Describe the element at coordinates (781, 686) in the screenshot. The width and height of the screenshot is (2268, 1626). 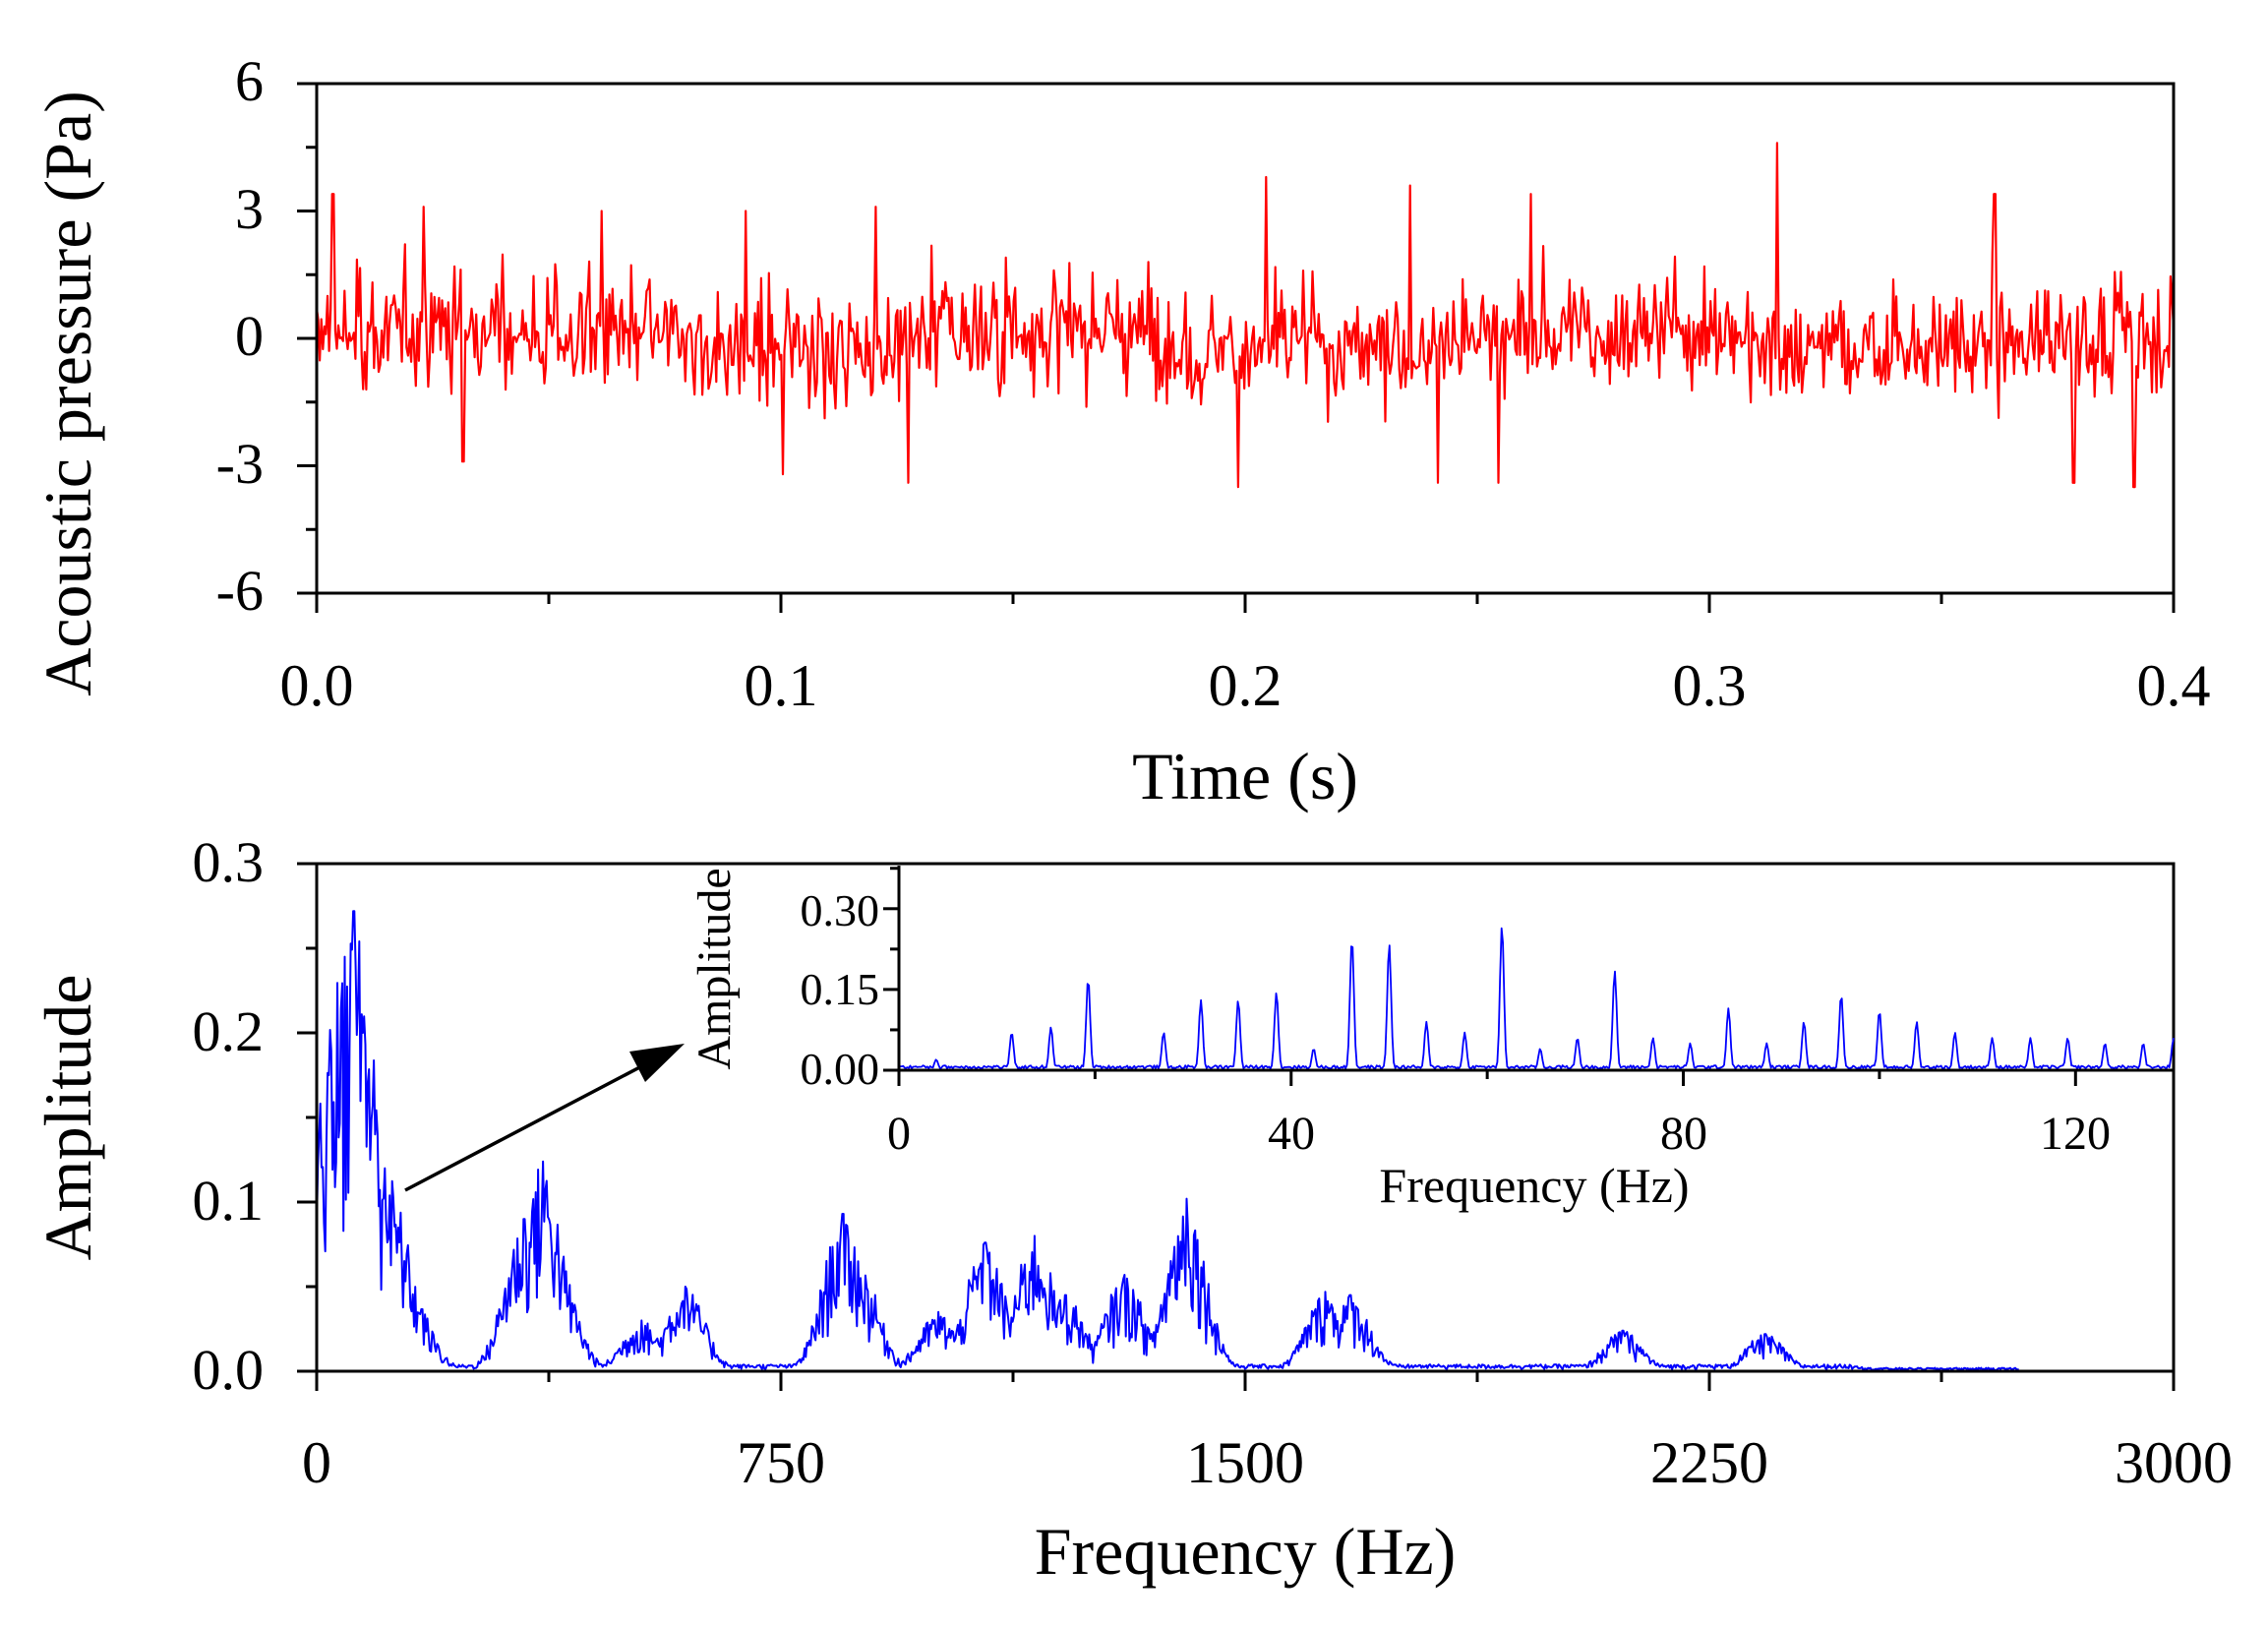
I see `ts-xtick-label: 0.1` at that location.